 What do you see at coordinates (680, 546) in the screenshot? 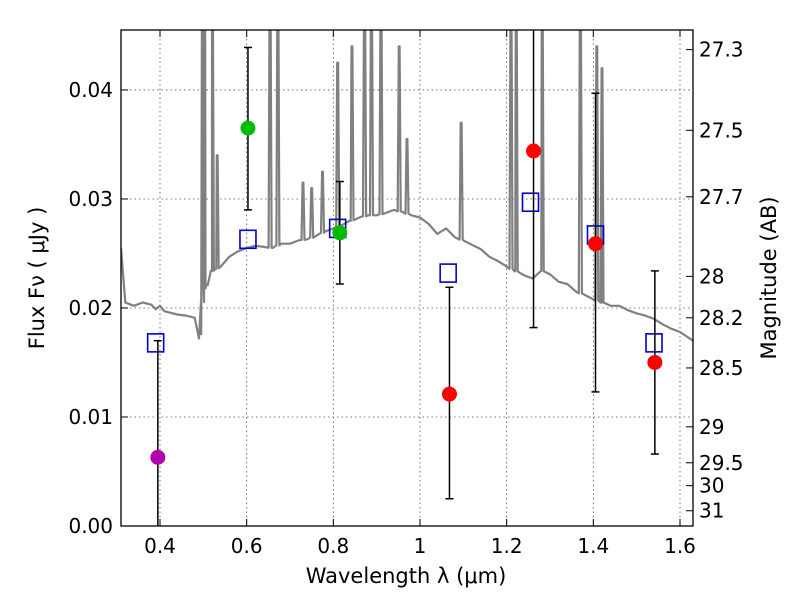
I see `x-tick-label: 1.6` at bounding box center [680, 546].